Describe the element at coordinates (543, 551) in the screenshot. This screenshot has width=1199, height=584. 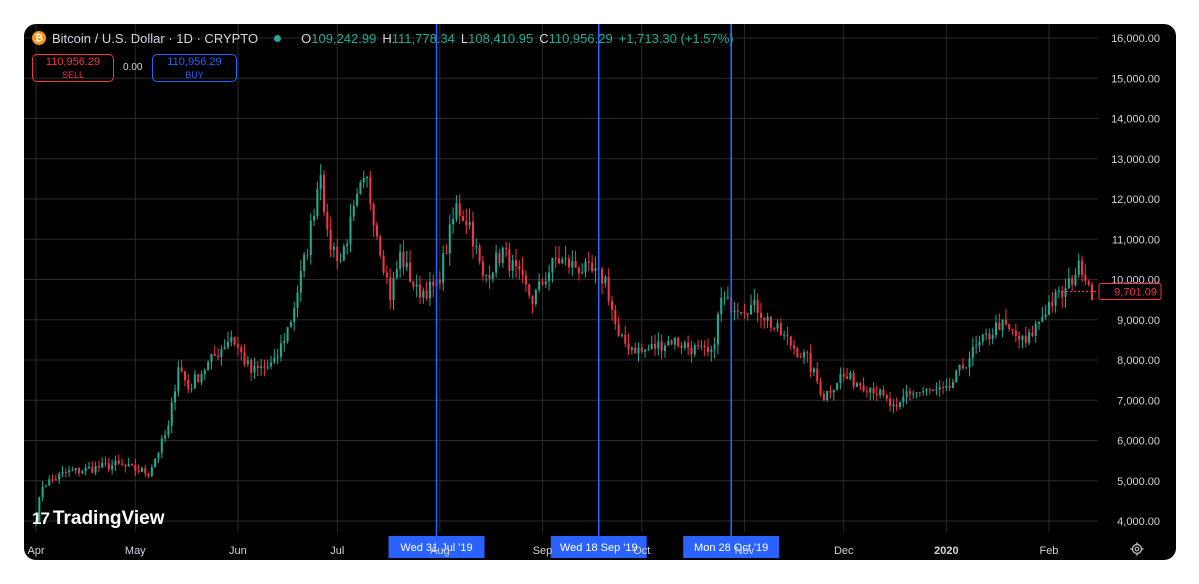
I see `x-tick-label: Sep` at that location.